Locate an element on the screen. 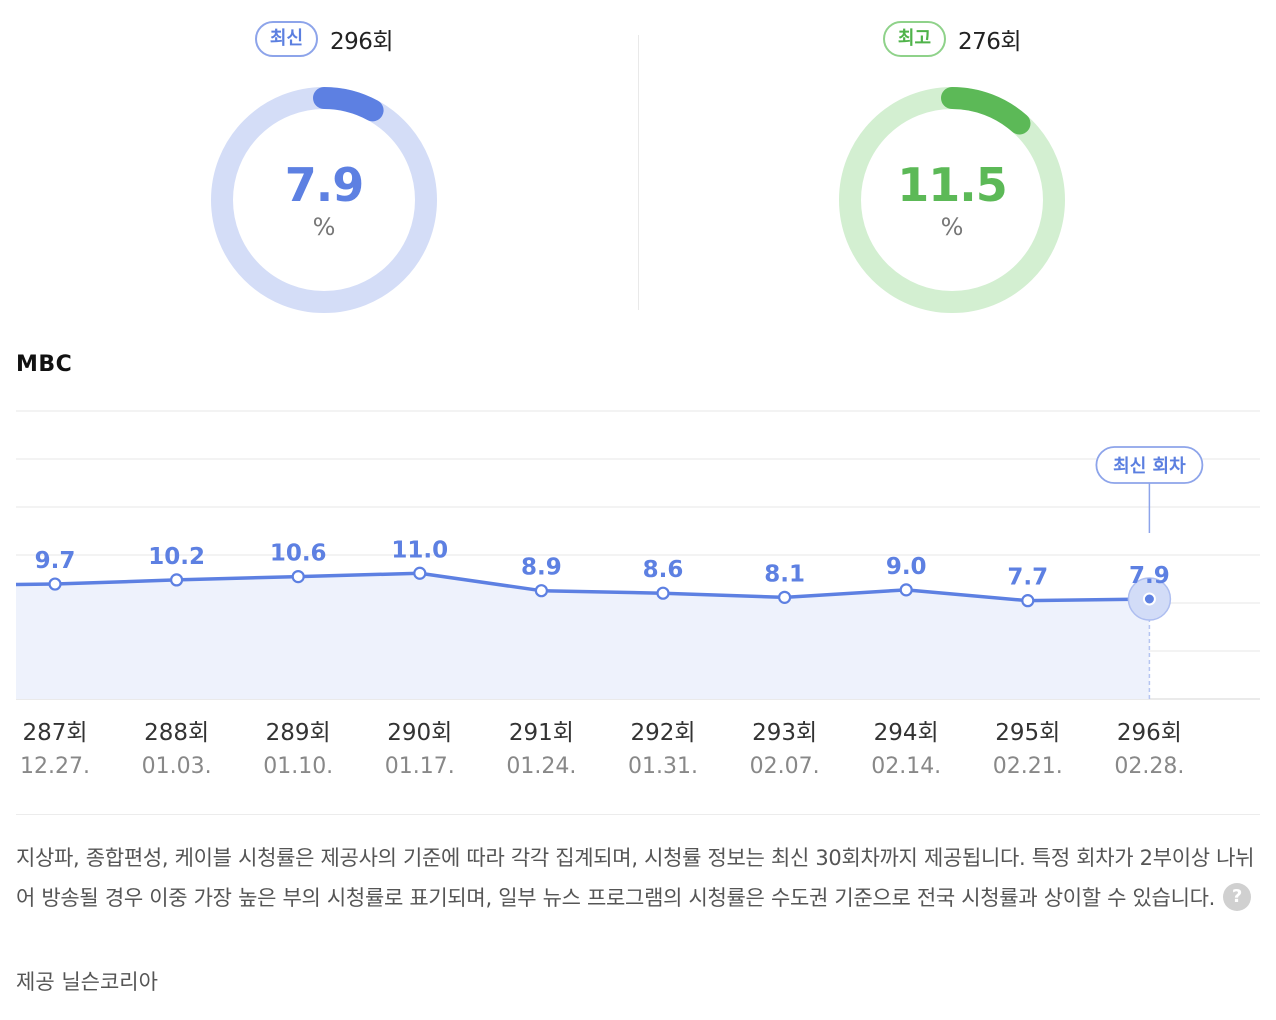 This screenshot has width=1276, height=1020. latest-rating: 최신 296회 7.9 % is located at coordinates (324, 165).